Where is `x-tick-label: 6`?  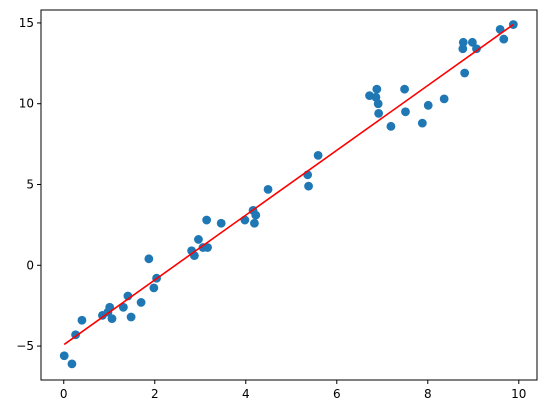 x-tick-label: 6 is located at coordinates (337, 394).